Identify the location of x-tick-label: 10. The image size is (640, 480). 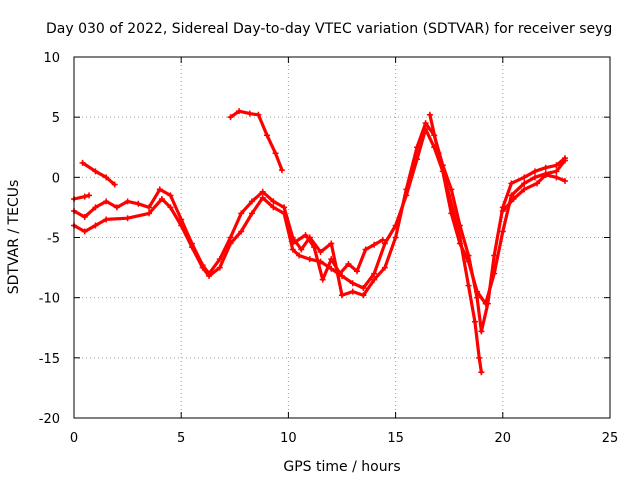
(288, 438).